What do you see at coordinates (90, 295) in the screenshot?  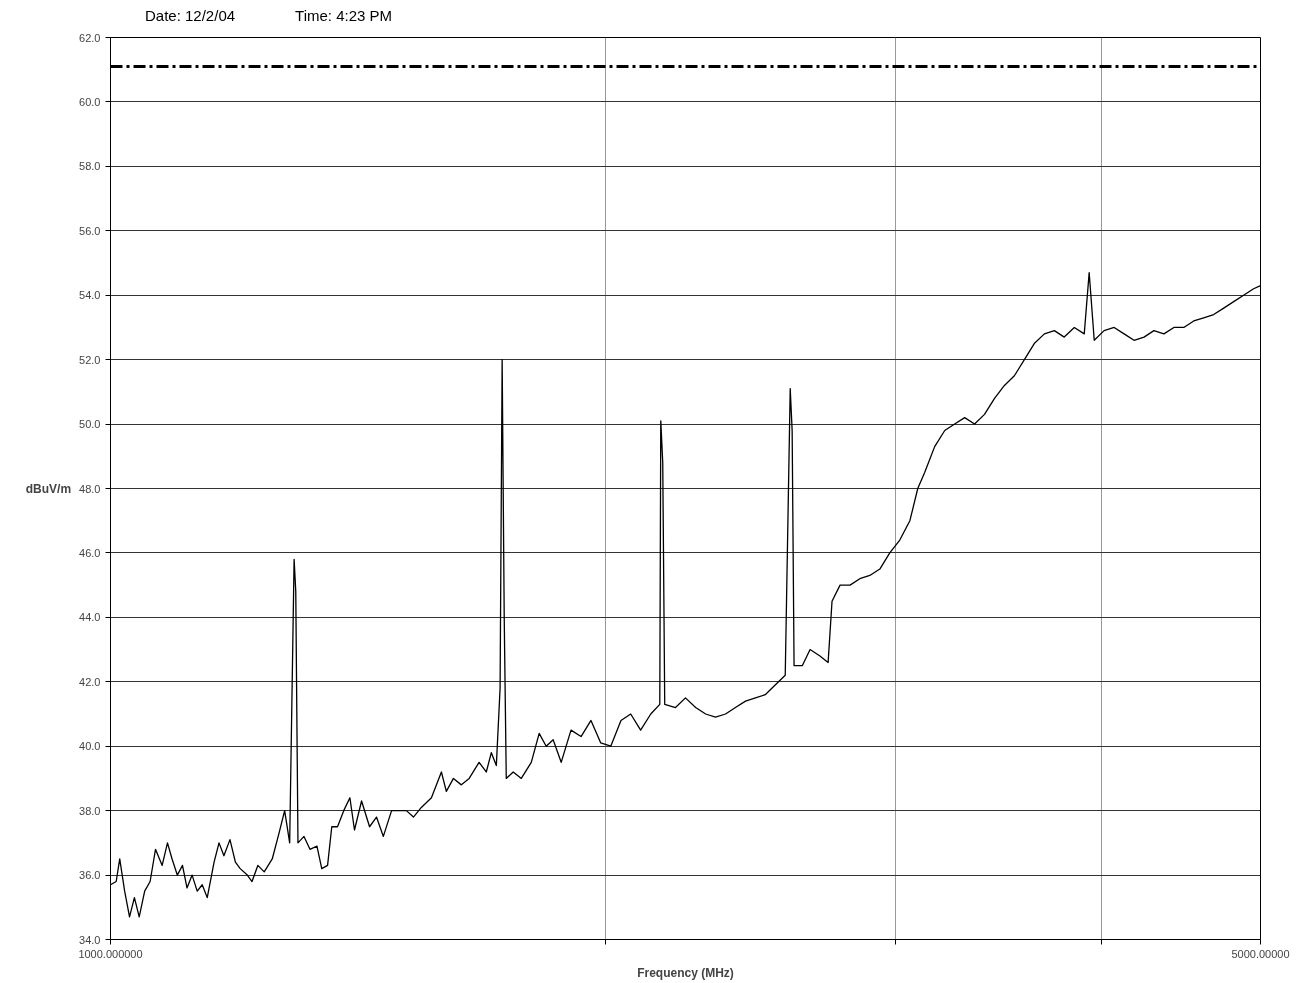 I see `y-tick-label: 54.0` at bounding box center [90, 295].